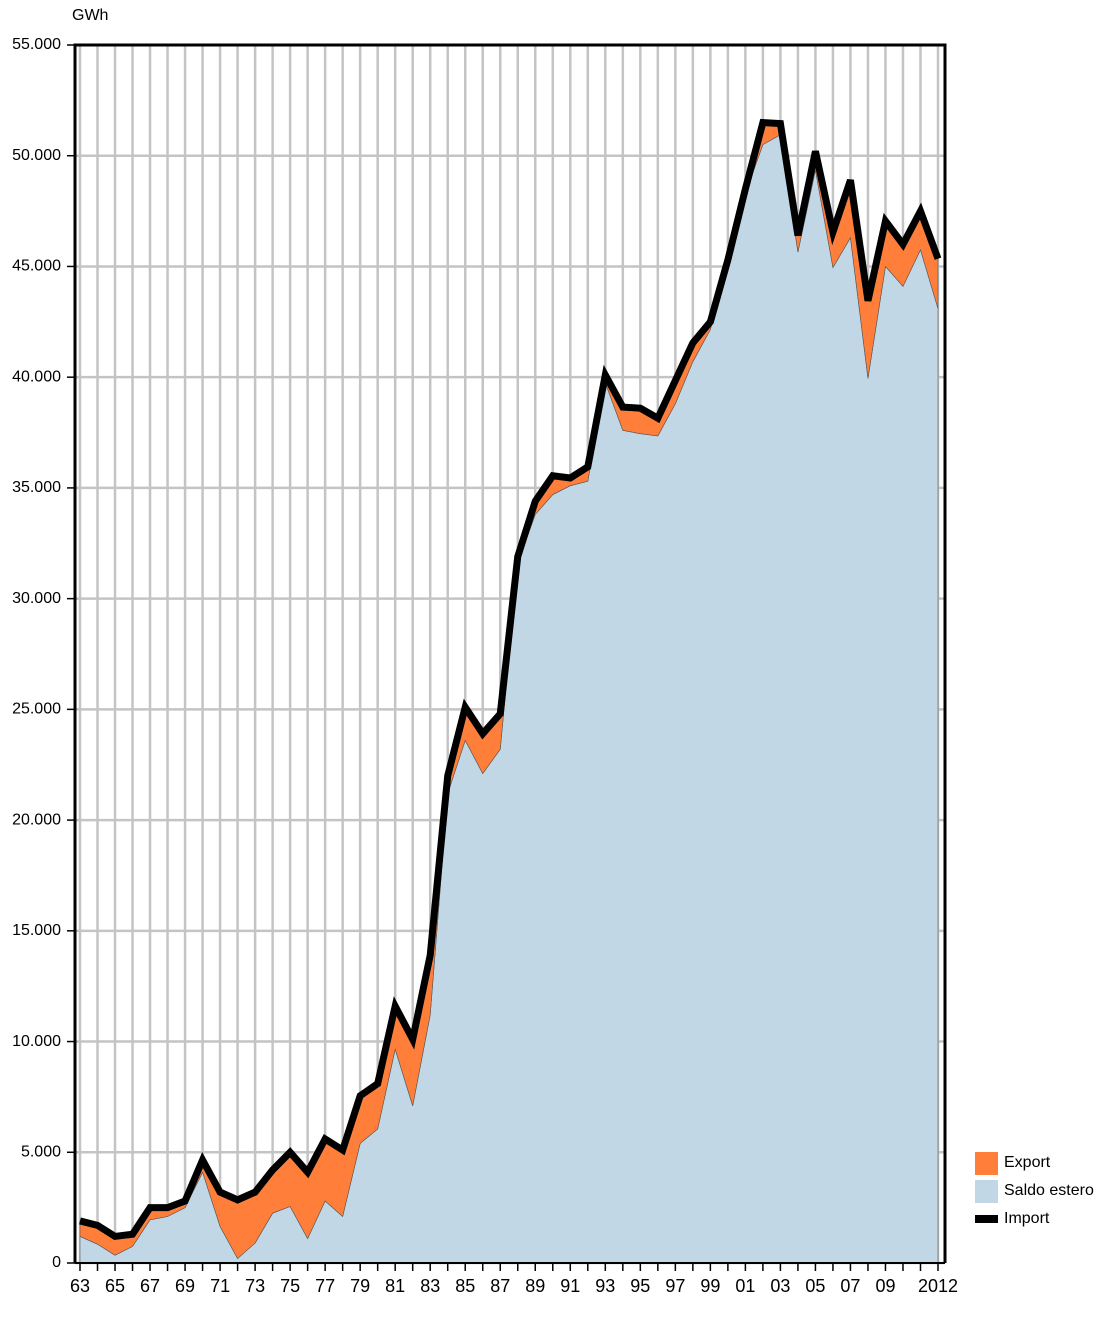 The image size is (1108, 1318). I want to click on x-tick-label: 79, so click(360, 1286).